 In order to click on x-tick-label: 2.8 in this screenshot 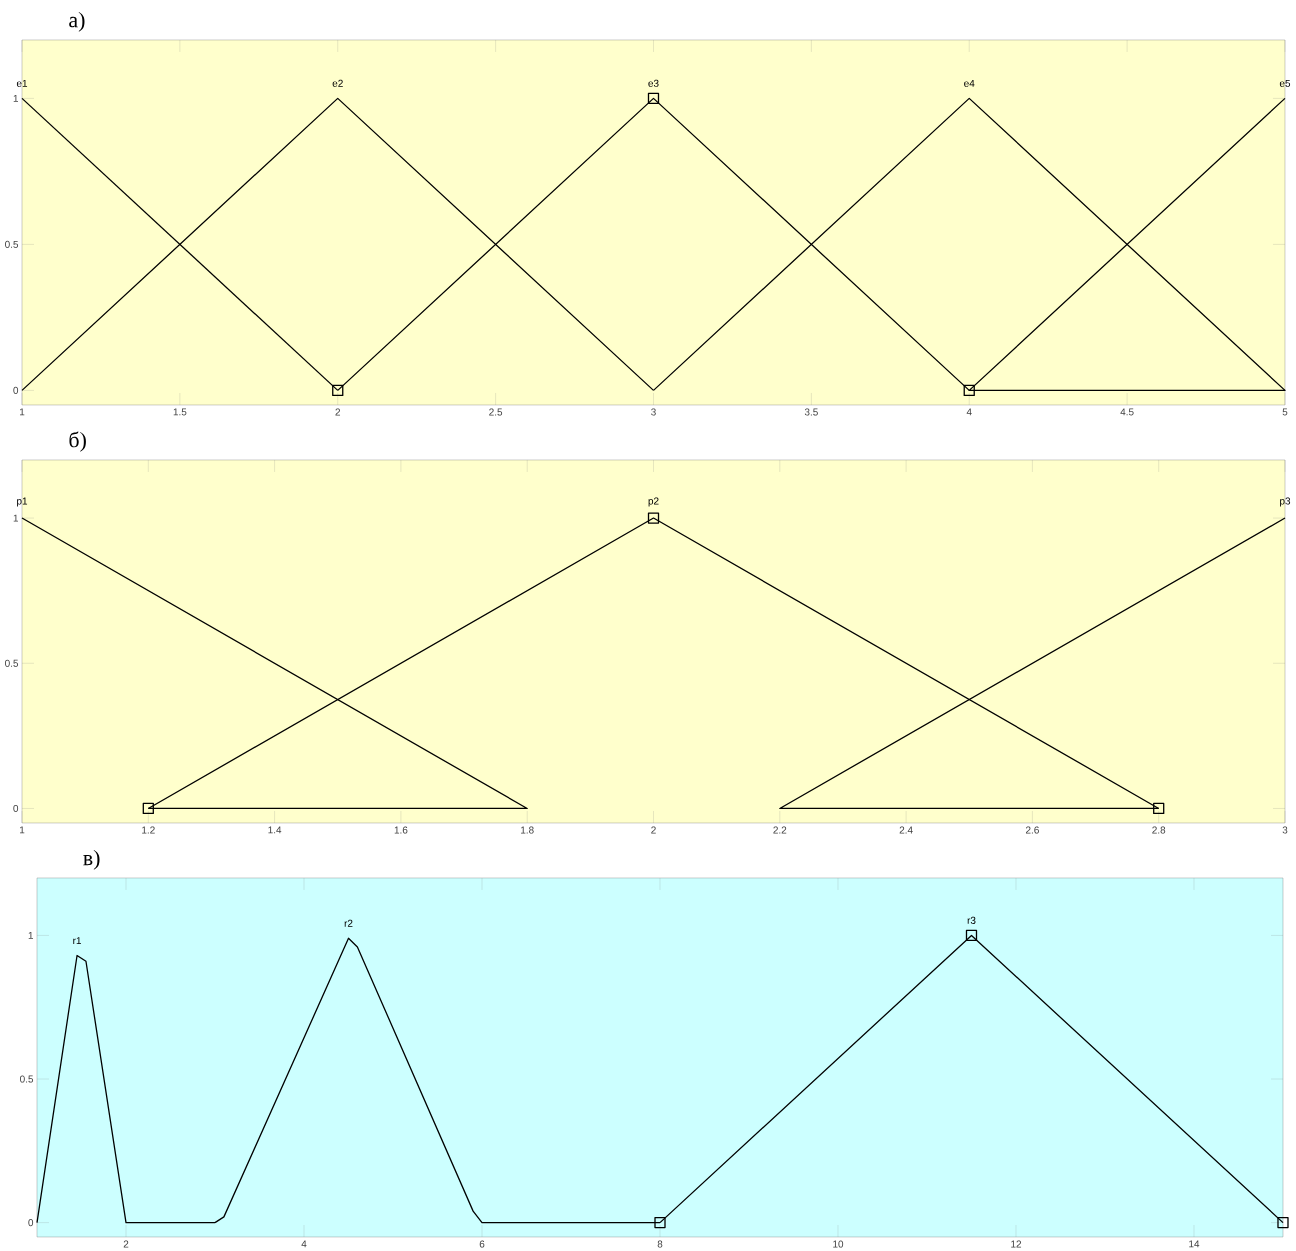, I will do `click(1159, 830)`.